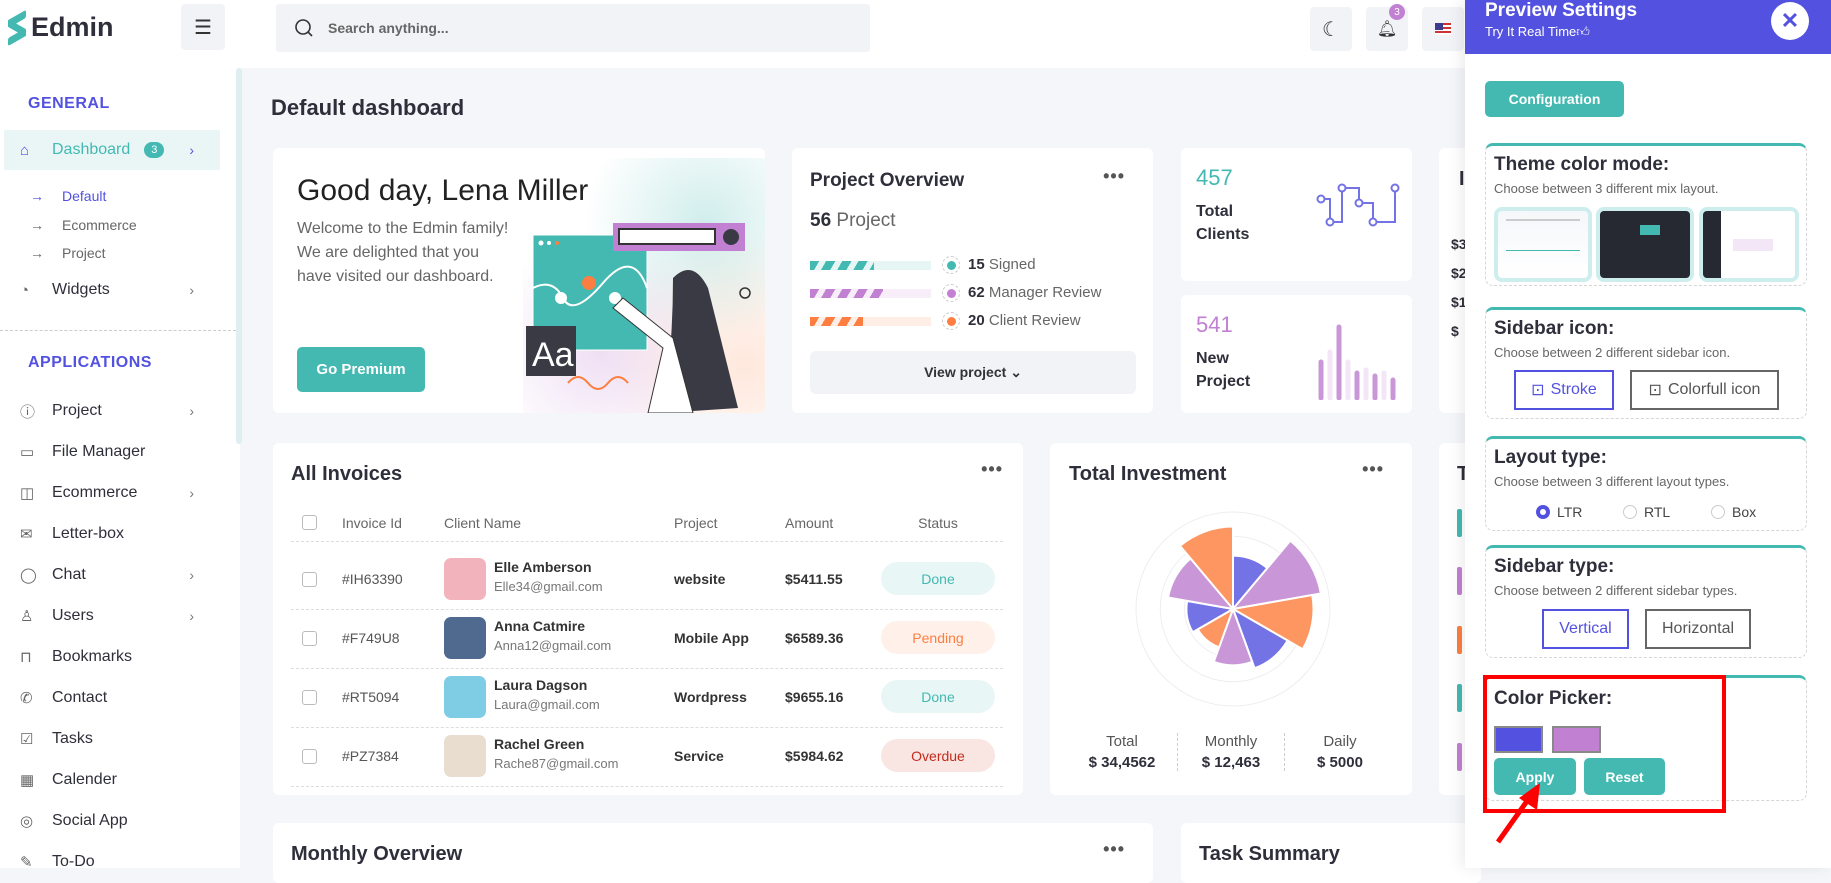 The height and width of the screenshot is (883, 1831). Describe the element at coordinates (1698, 629) in the screenshot. I see `horizontal-sidebar-option: Horizontal` at that location.